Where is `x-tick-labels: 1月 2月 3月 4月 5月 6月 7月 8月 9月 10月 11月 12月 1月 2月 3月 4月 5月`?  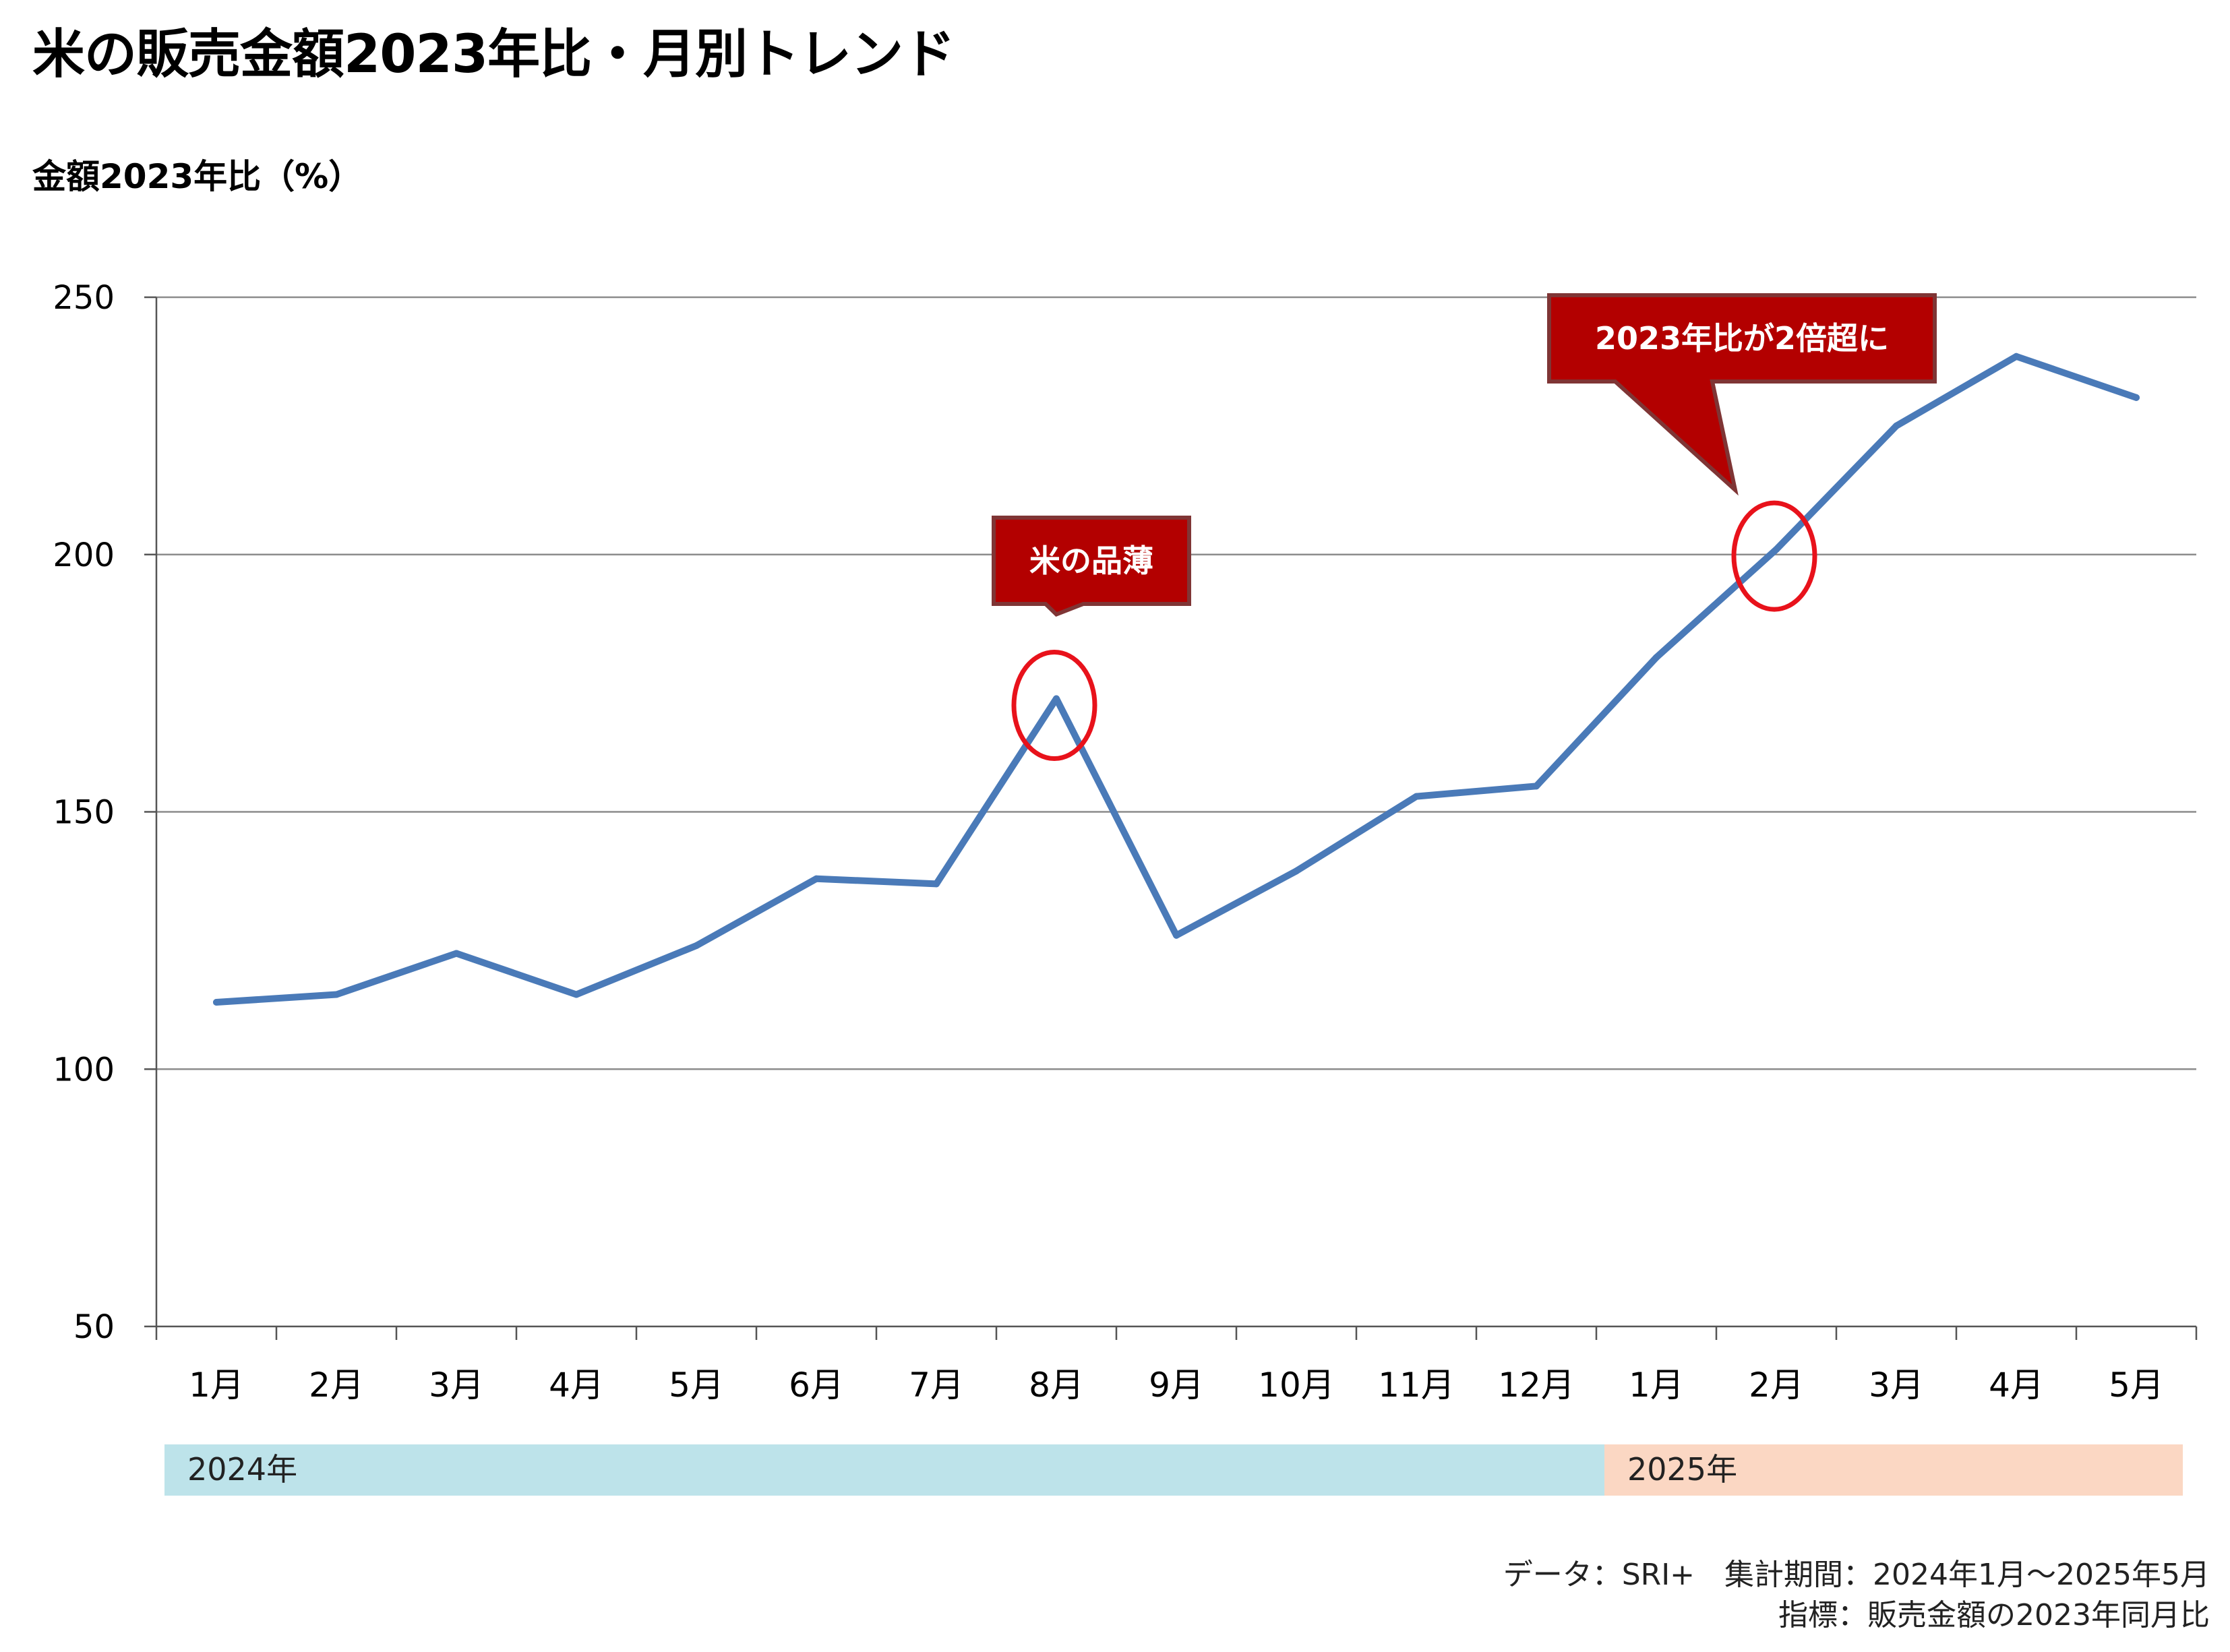 x-tick-labels: 1月 2月 3月 4月 5月 6月 7月 8月 9月 10月 11月 12月 1月 2月 3月 4月 5月 is located at coordinates (1176, 1385).